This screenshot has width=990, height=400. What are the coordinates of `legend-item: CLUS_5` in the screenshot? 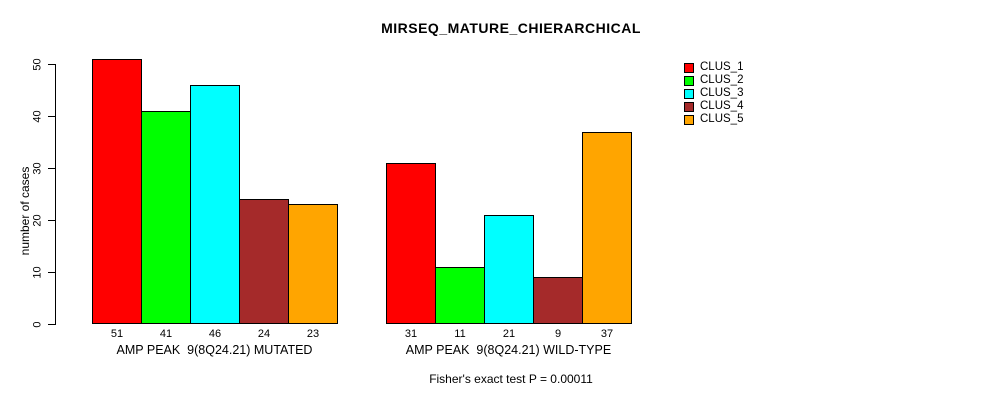 It's located at (713, 119).